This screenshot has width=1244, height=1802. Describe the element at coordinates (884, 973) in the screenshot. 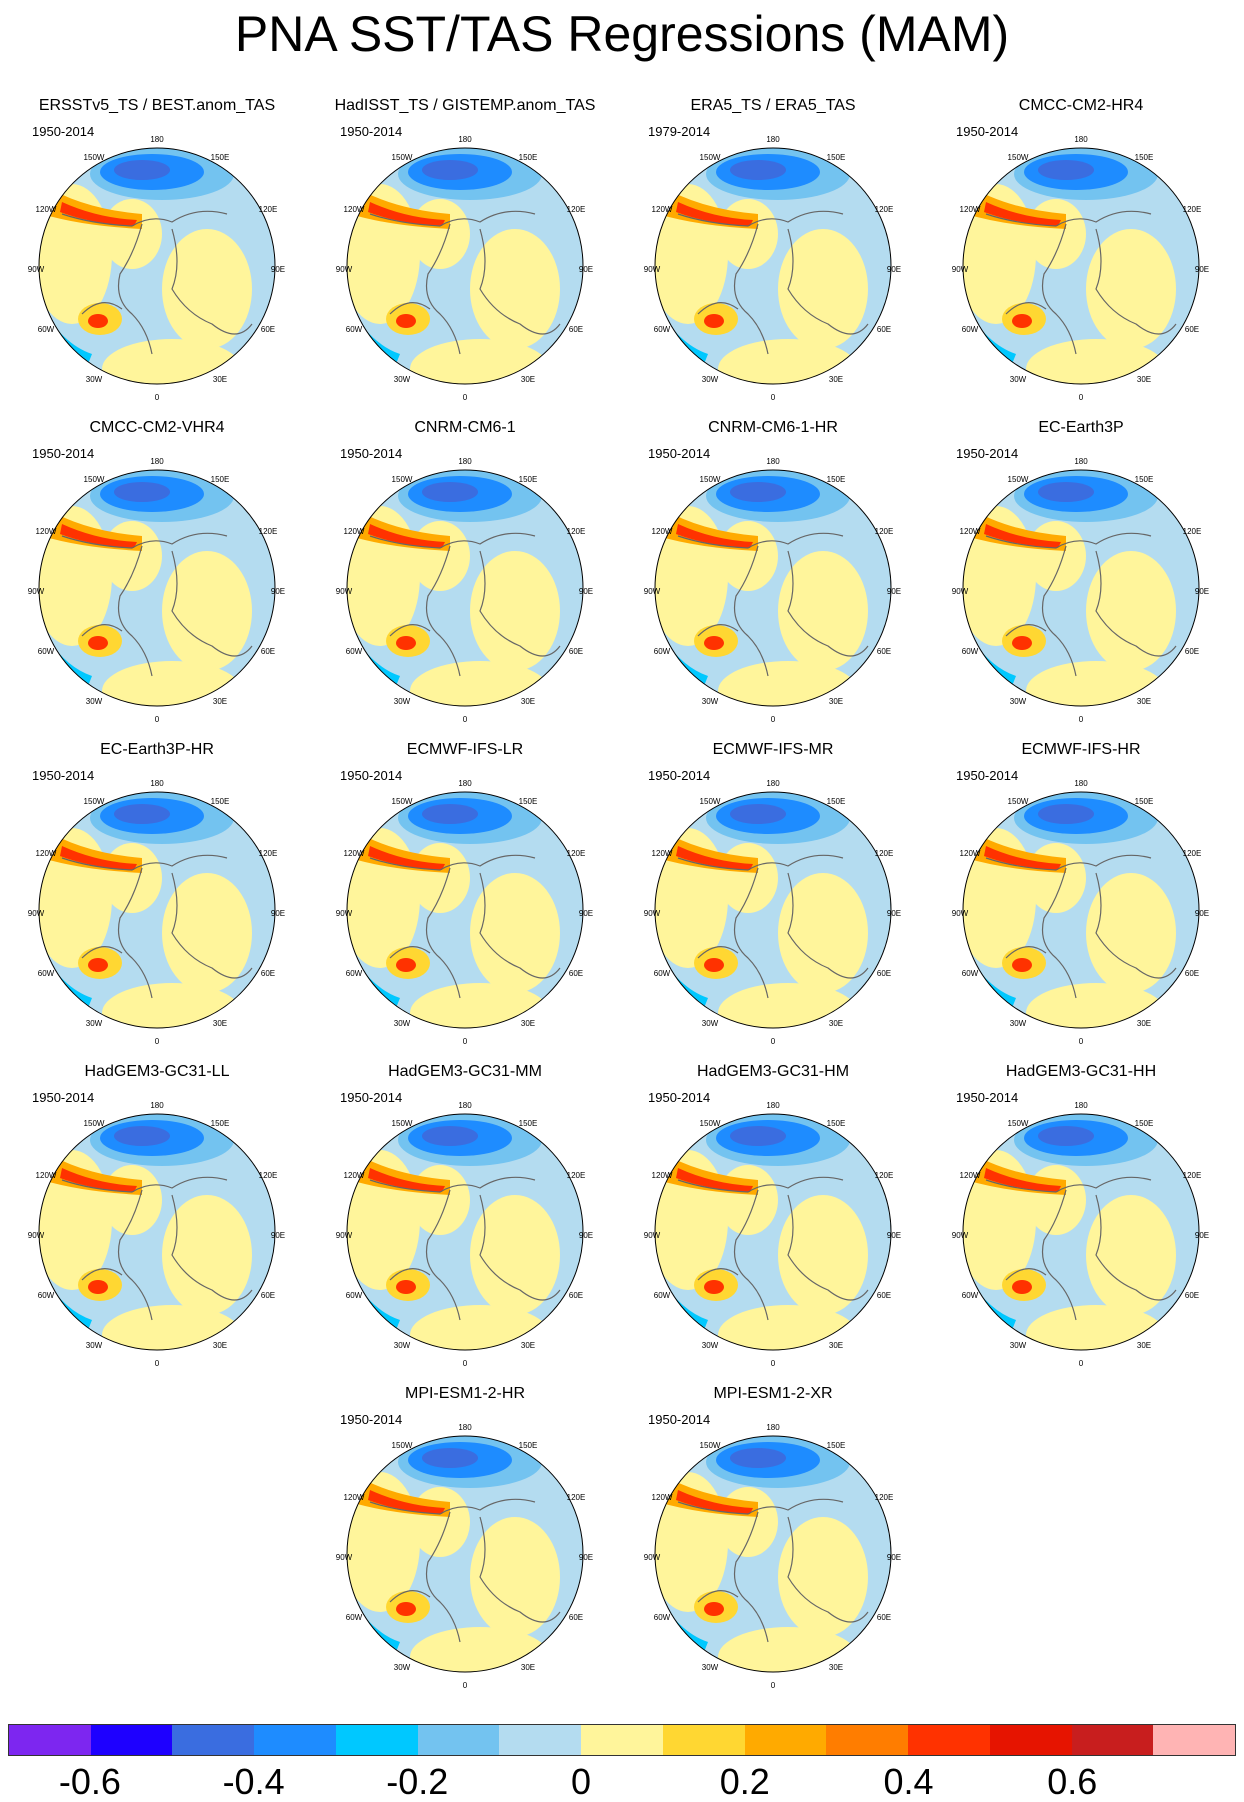

I see `longitude-label: 60E` at that location.